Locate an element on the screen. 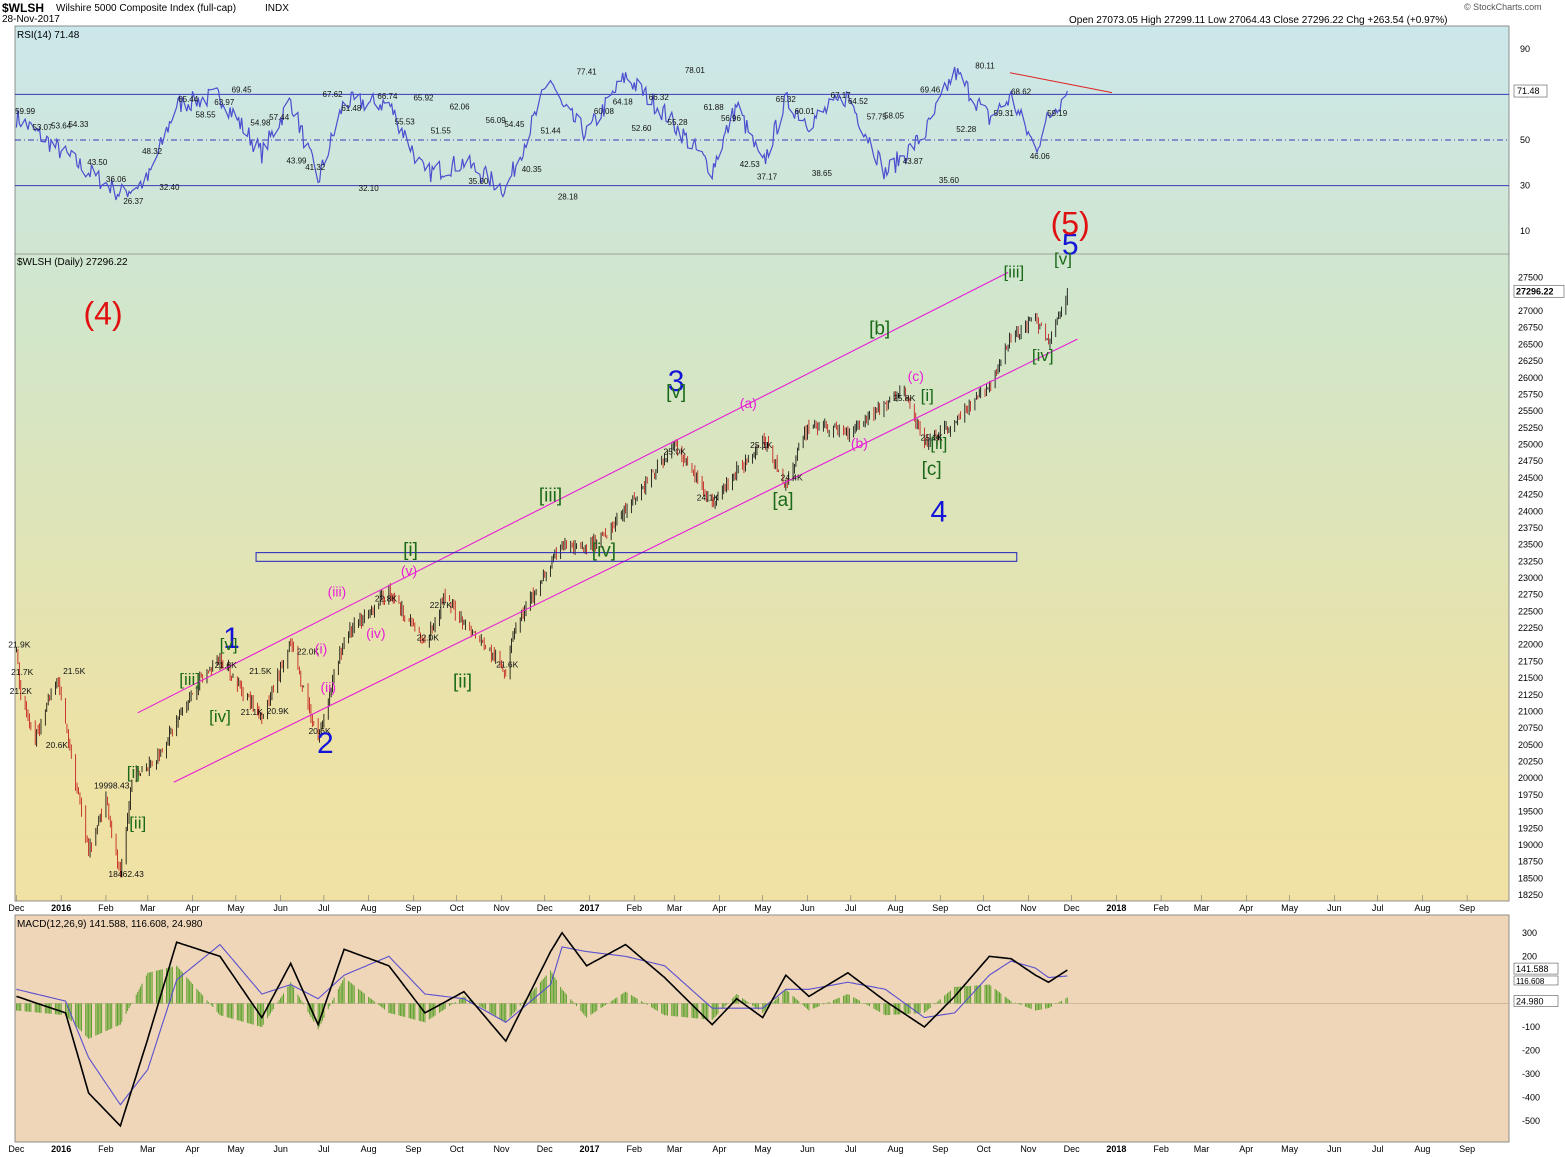  rsi-last-box is located at coordinates (1530, 91).